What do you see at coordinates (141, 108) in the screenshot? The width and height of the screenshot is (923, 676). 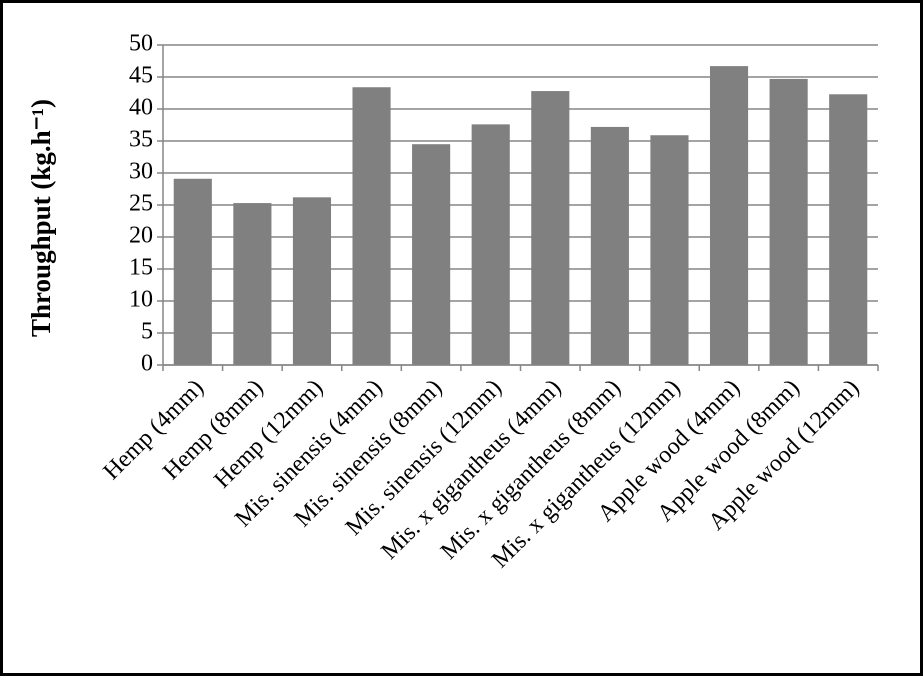 I see `y-tick-label: 40` at bounding box center [141, 108].